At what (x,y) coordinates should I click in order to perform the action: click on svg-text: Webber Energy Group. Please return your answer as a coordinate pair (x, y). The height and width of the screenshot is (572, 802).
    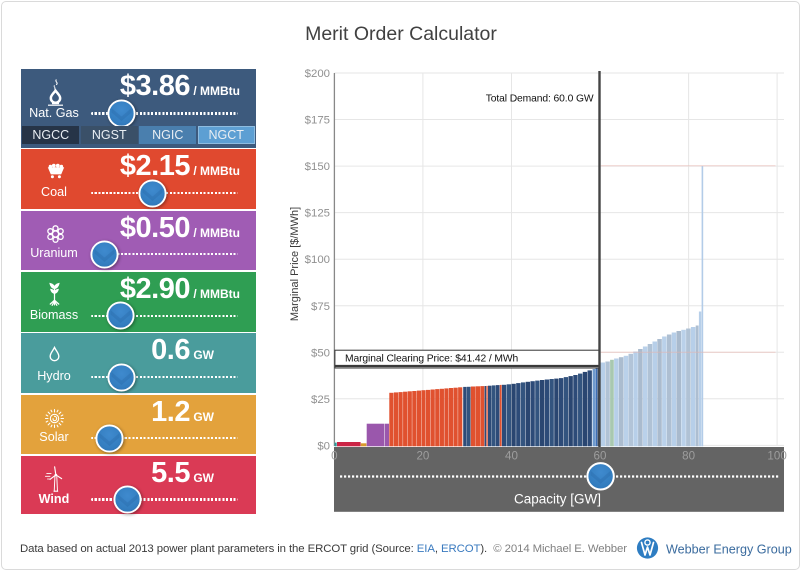
    Looking at the image, I should click on (729, 550).